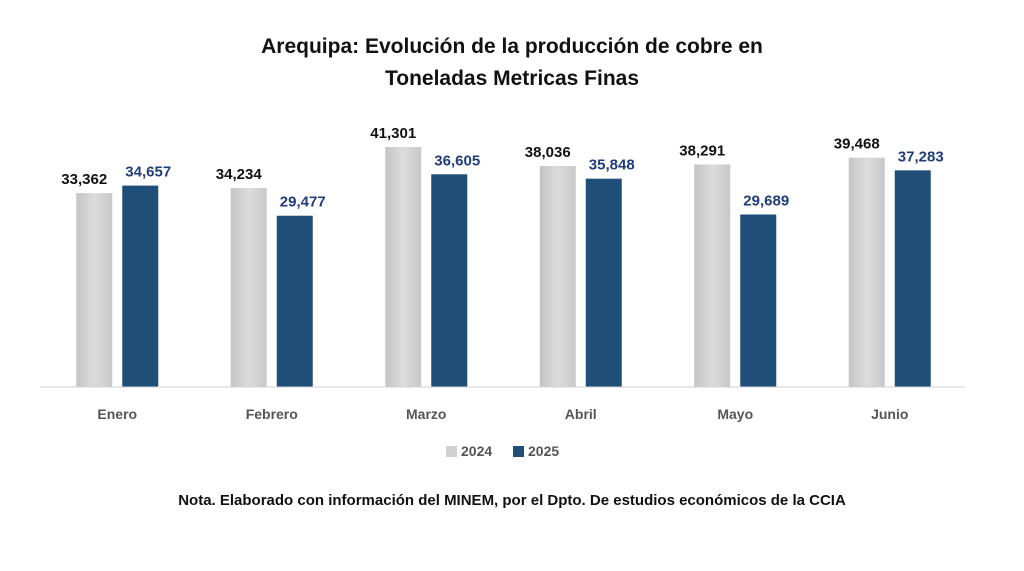  Describe the element at coordinates (735, 414) in the screenshot. I see `category-label-mayo: Mayo` at that location.